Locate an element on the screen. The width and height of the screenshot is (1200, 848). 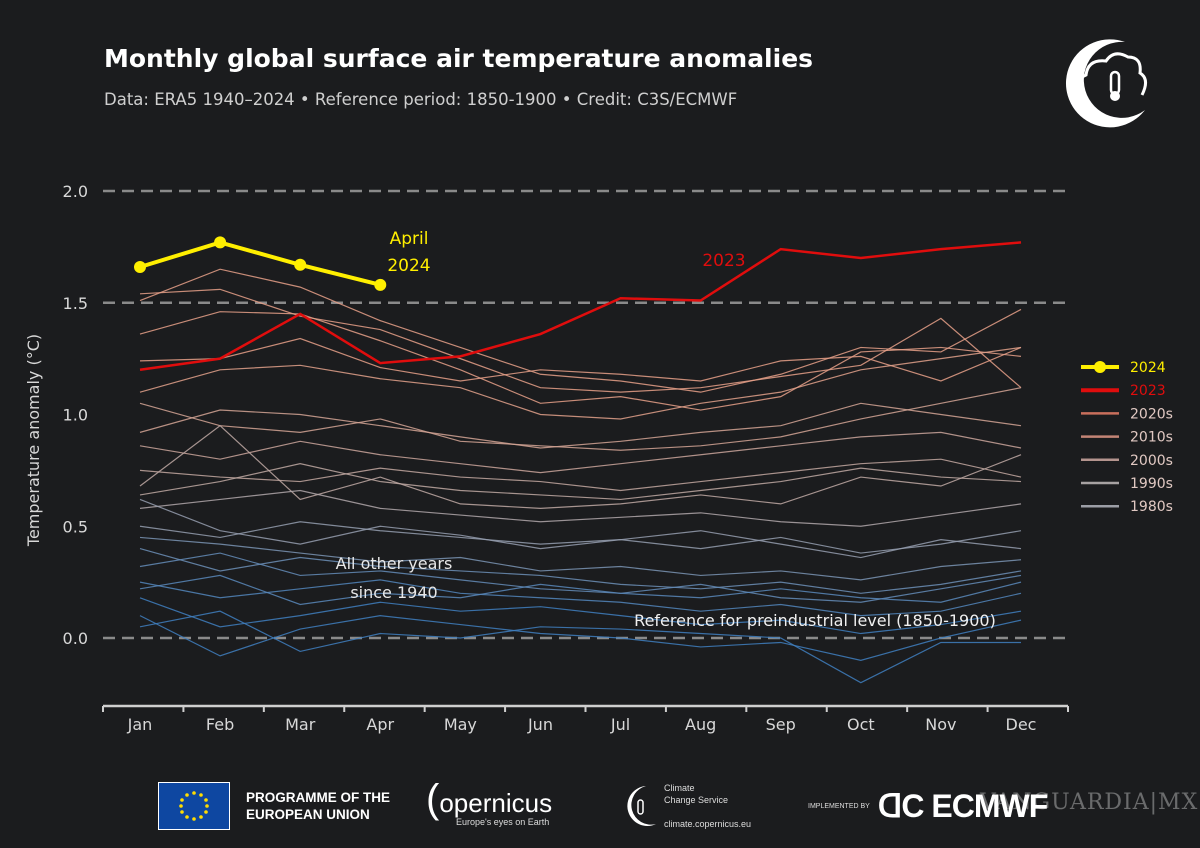
y-tick-label: 2.0 is located at coordinates (75, 191).